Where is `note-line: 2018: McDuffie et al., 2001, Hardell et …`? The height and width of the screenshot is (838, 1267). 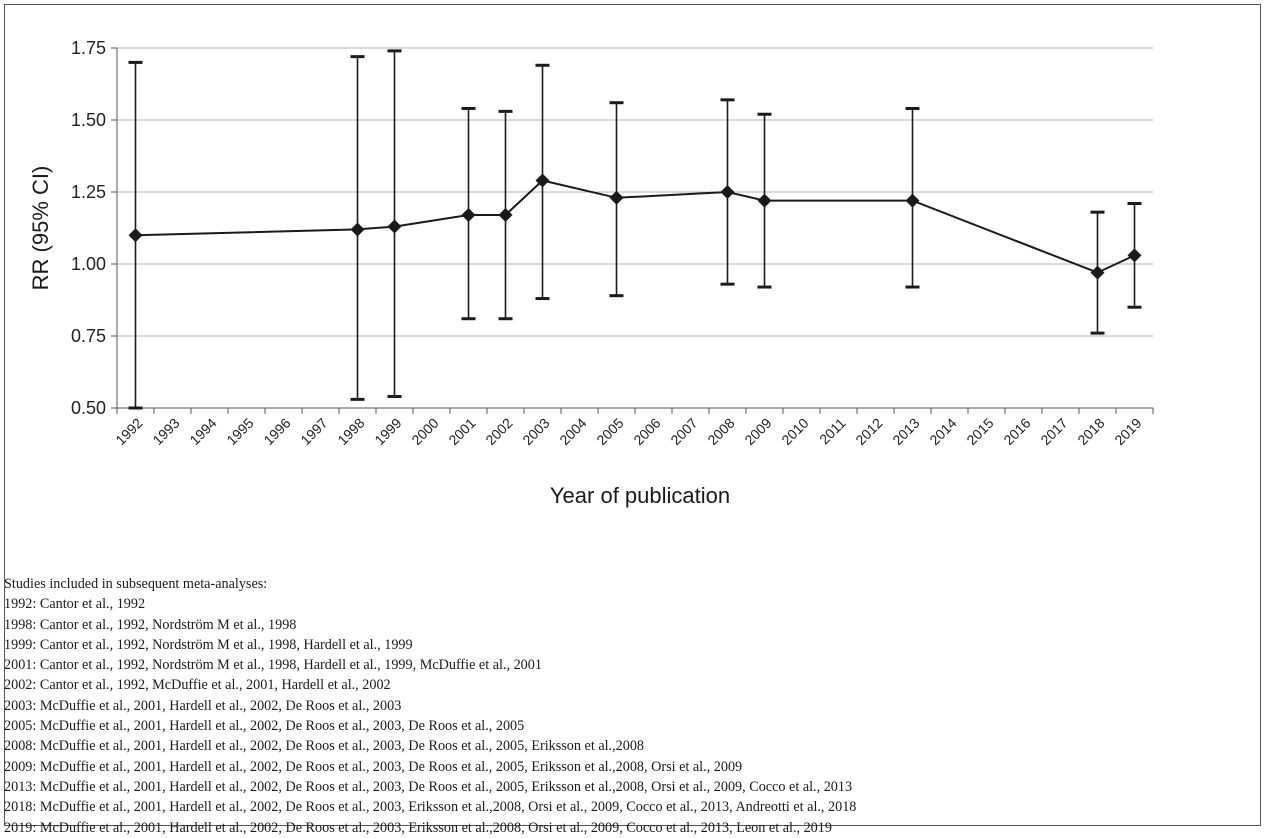 note-line: 2018: McDuffie et al., 2001, Hardell et … is located at coordinates (430, 807).